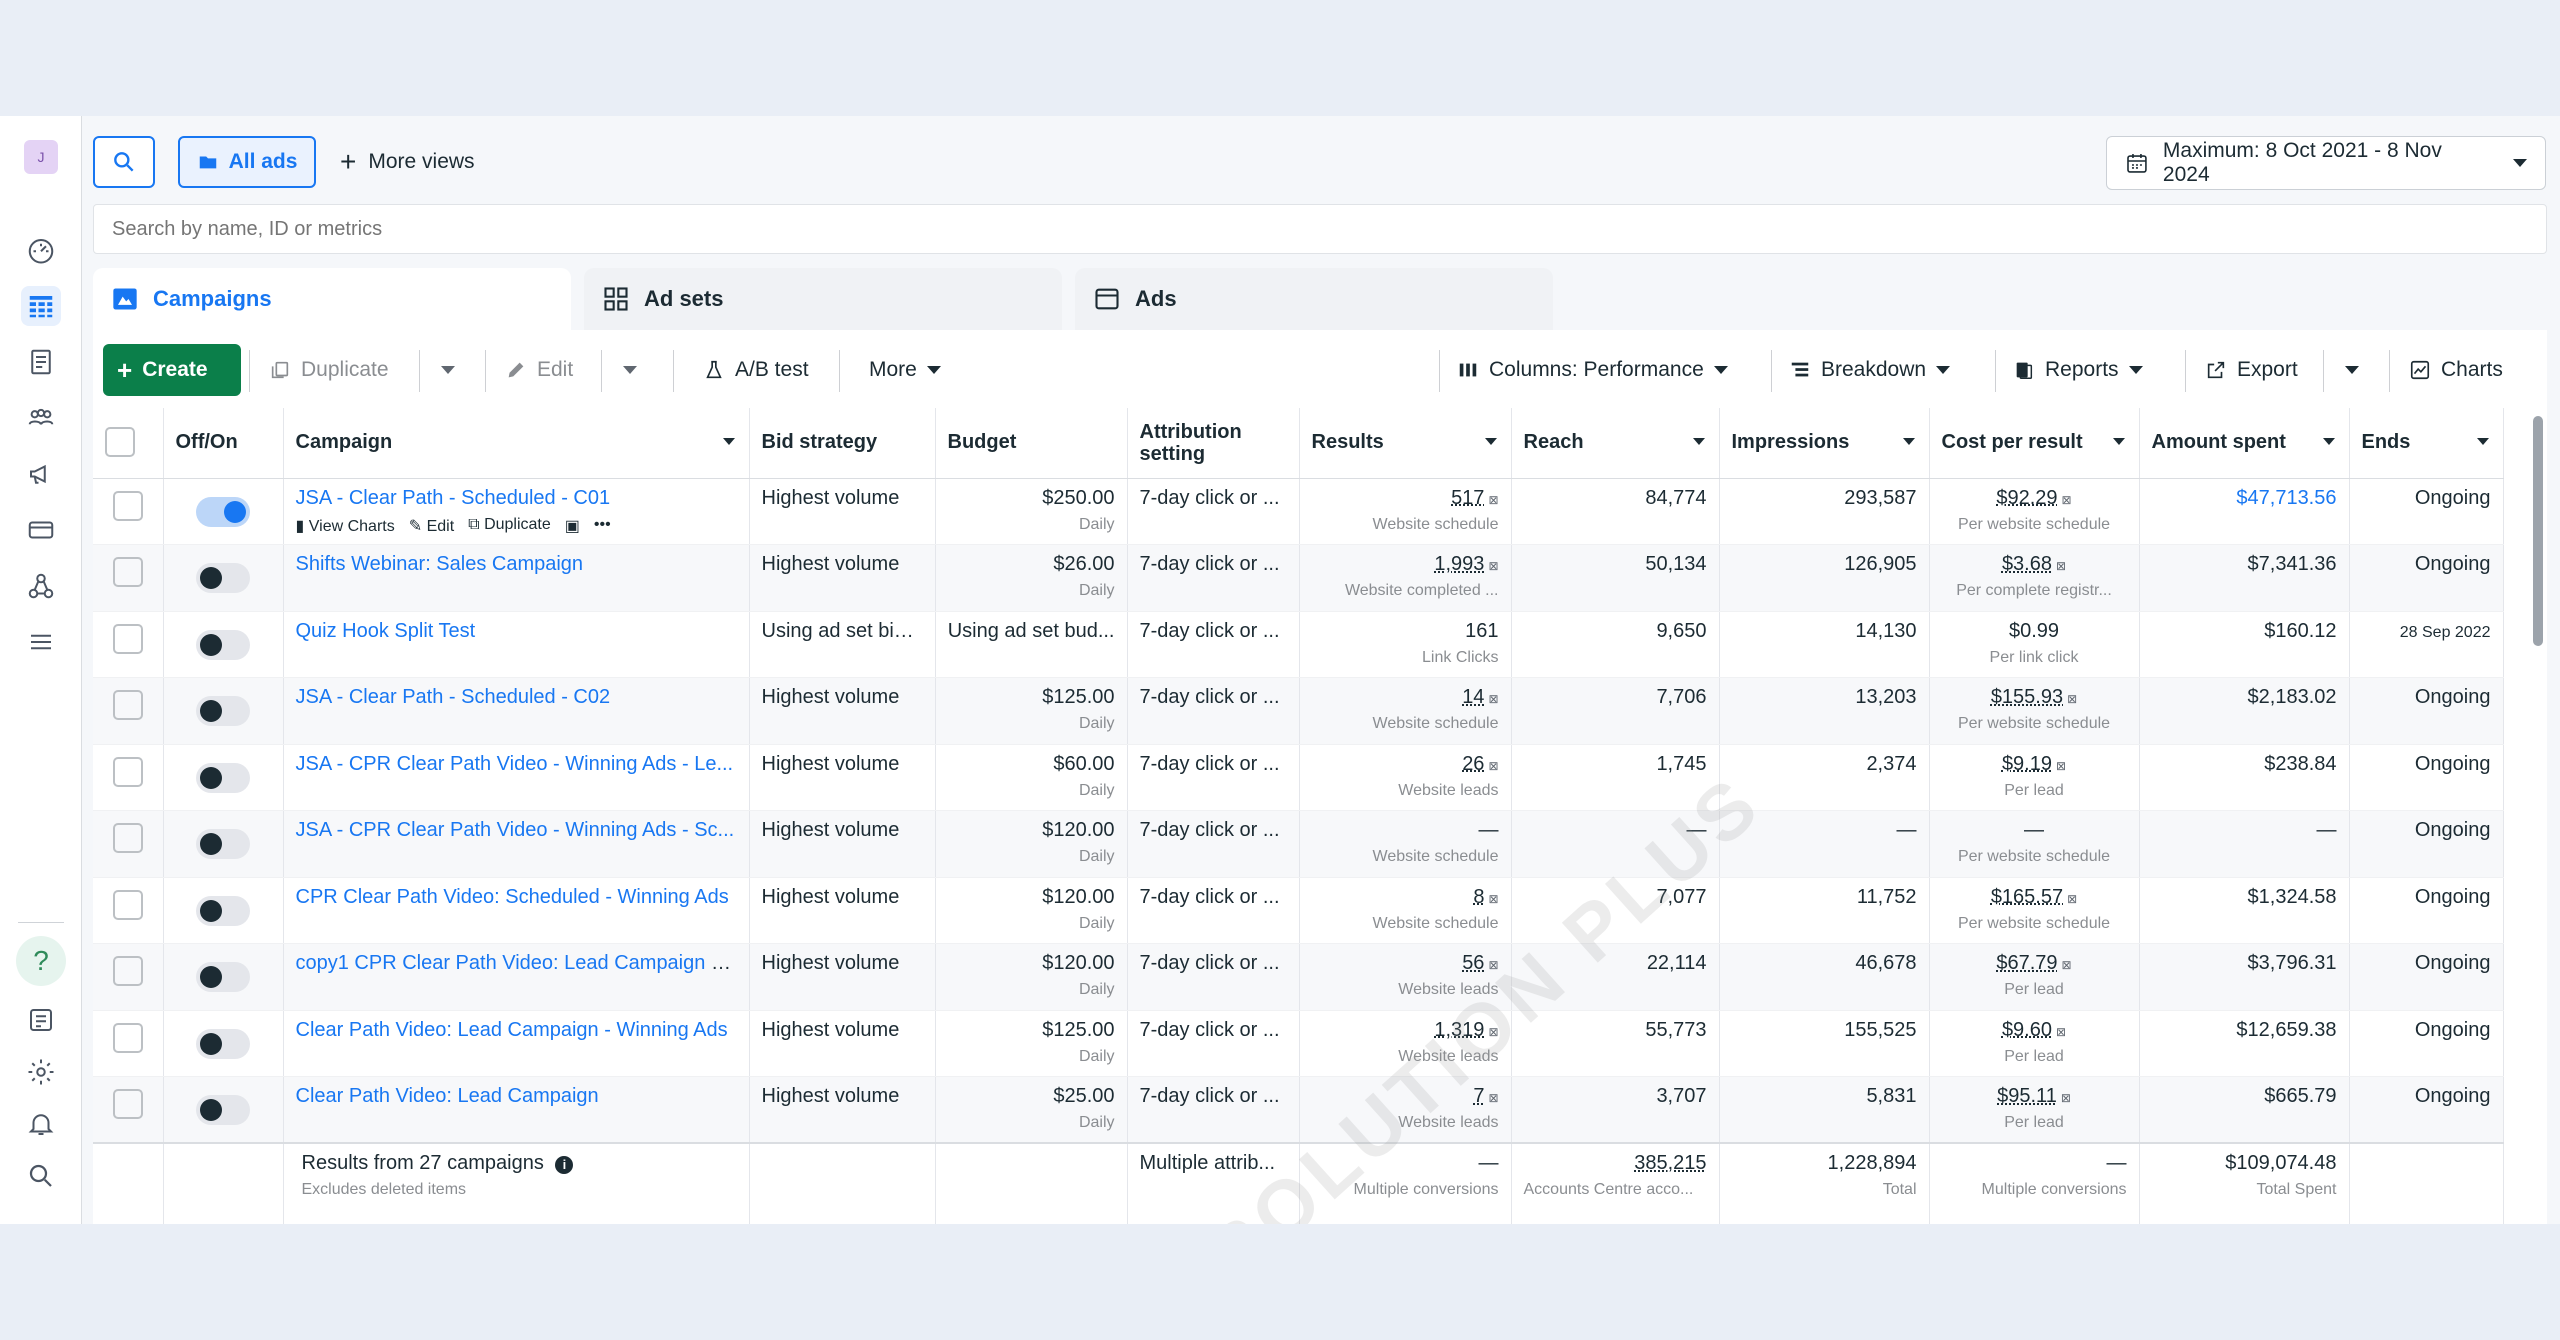 The image size is (2560, 1340). Describe the element at coordinates (2456, 370) in the screenshot. I see `charts-button: Charts` at that location.